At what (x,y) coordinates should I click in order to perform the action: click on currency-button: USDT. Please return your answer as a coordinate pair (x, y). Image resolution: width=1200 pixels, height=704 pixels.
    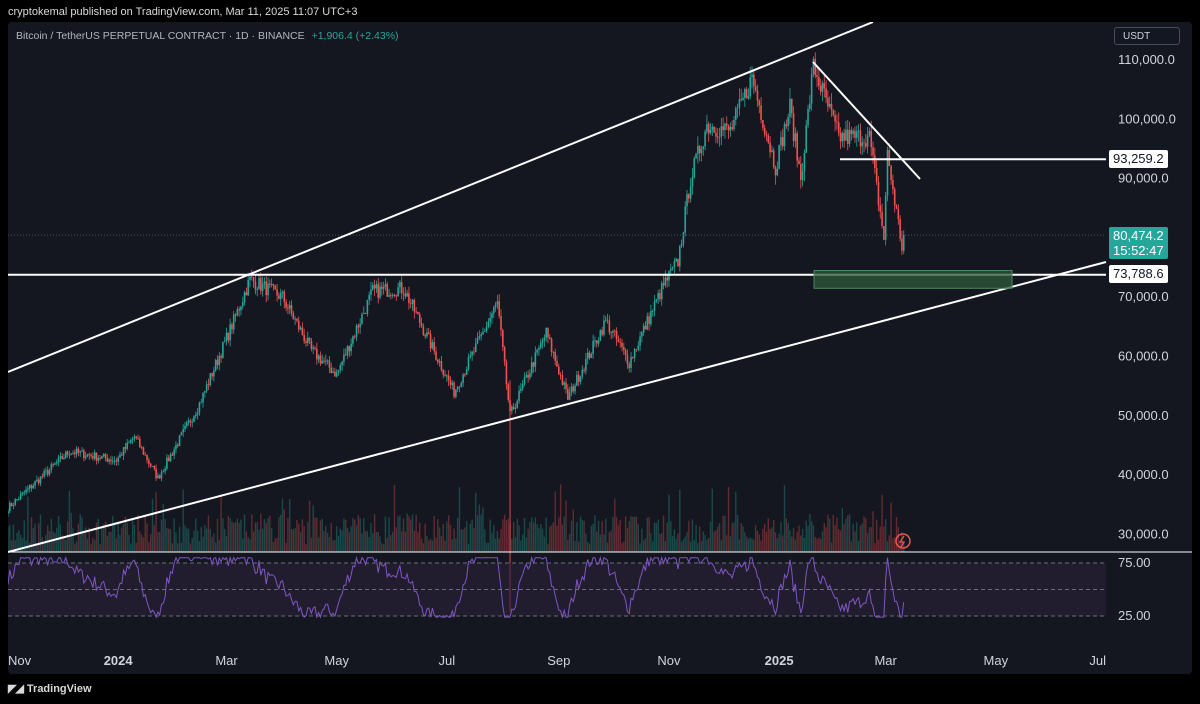
    Looking at the image, I should click on (1147, 36).